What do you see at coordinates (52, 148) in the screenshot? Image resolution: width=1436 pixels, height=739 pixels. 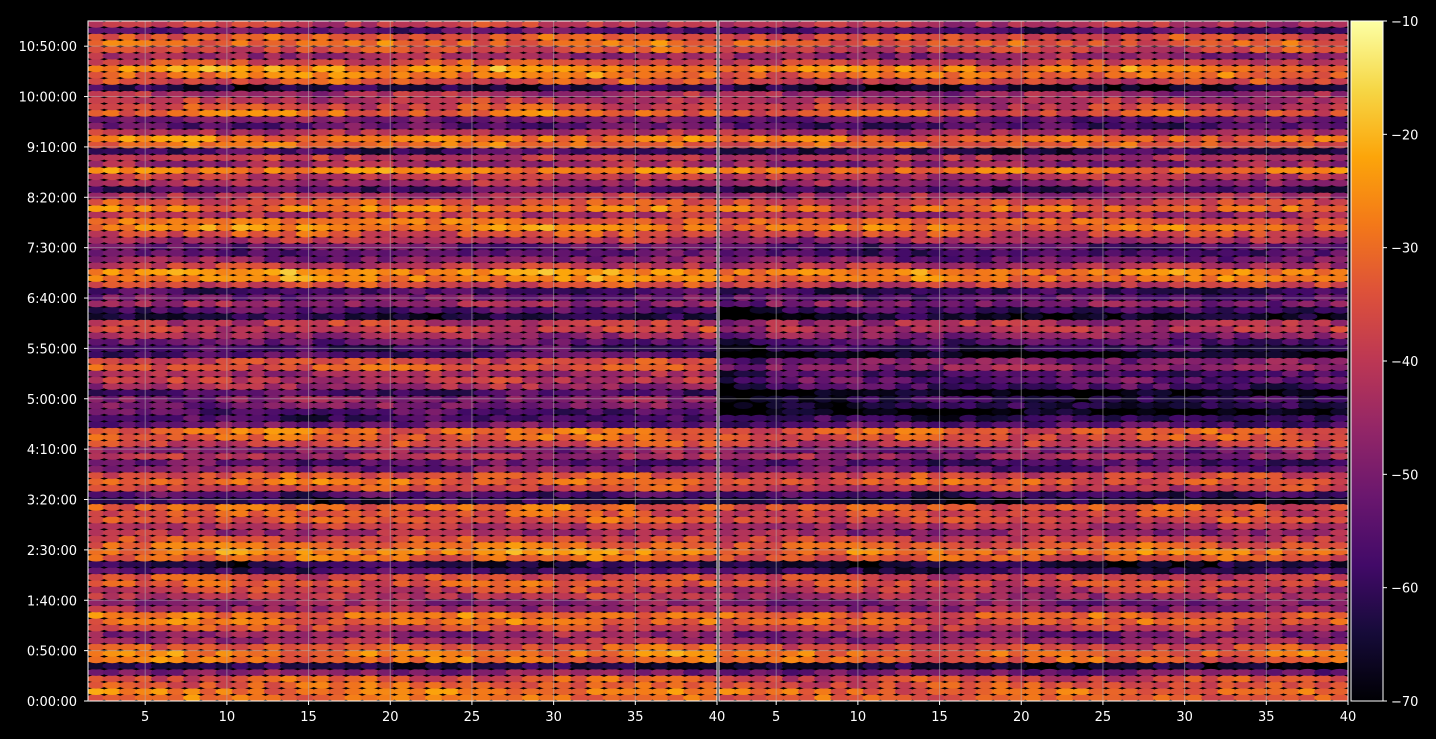 I see `y-tick-label: 9:10:00` at bounding box center [52, 148].